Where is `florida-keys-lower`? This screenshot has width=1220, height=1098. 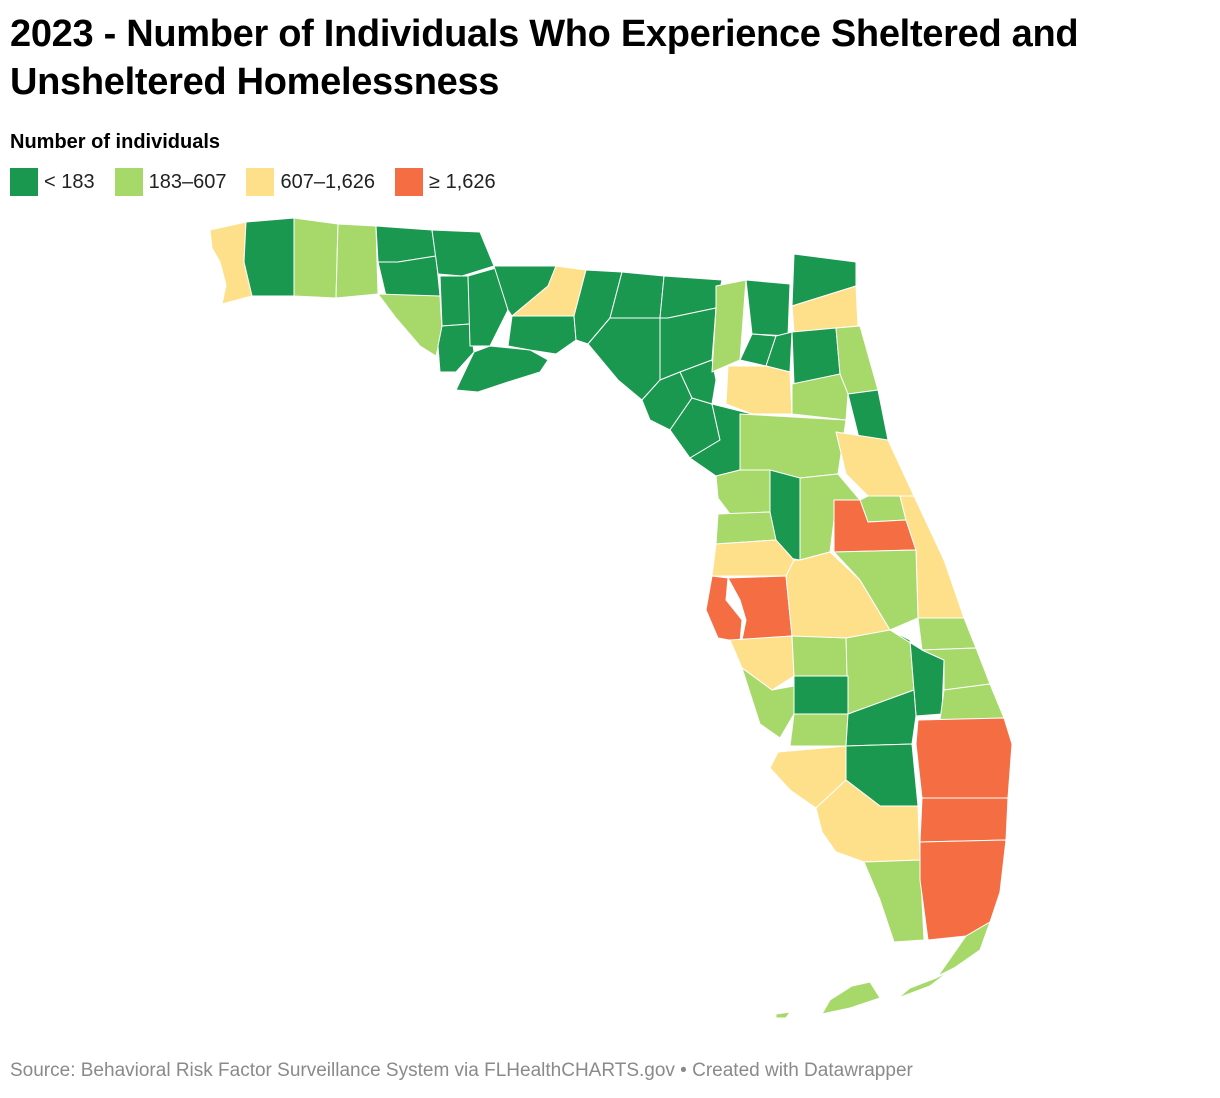
florida-keys-lower is located at coordinates (851, 998).